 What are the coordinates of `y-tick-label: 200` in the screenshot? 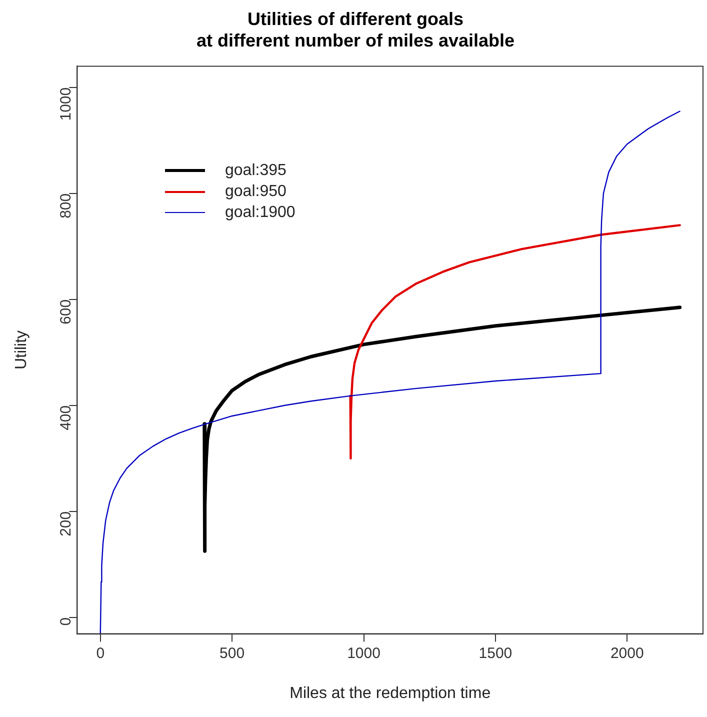 It's located at (65, 523).